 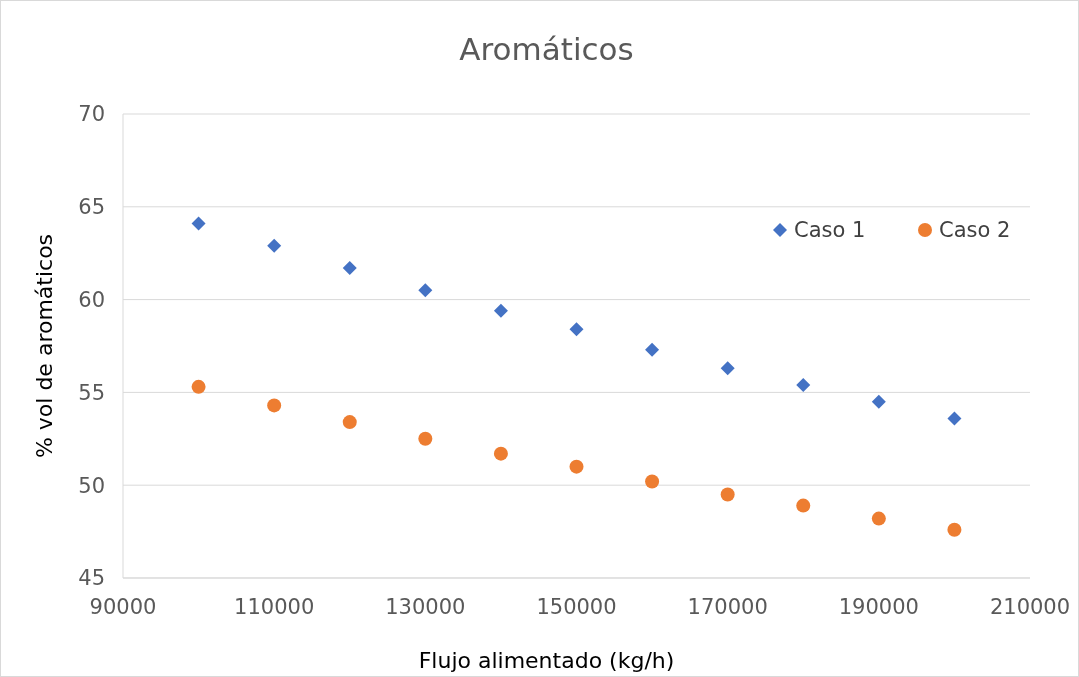 What do you see at coordinates (727, 607) in the screenshot?
I see `x-tick-label: 170000` at bounding box center [727, 607].